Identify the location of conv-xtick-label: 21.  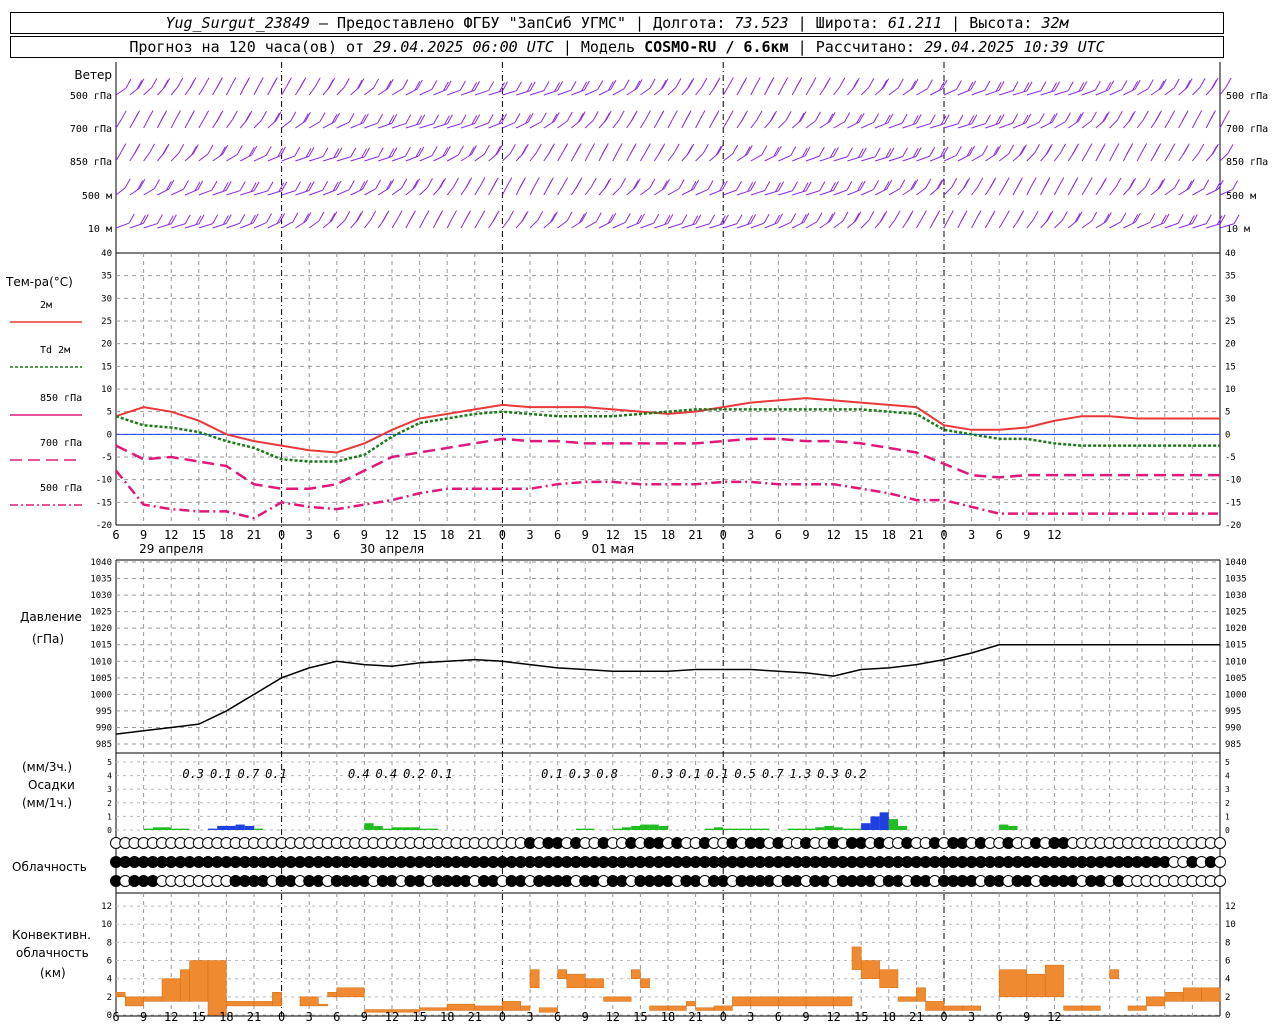
(254, 1017).